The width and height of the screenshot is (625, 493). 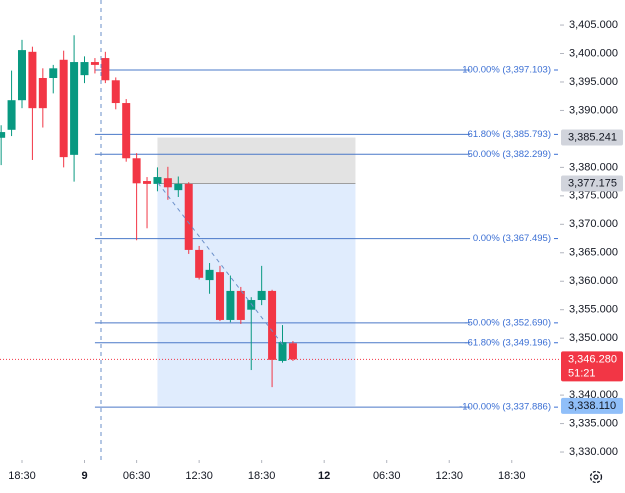 I want to click on y-tick-label: 3,370.000, so click(x=593, y=224).